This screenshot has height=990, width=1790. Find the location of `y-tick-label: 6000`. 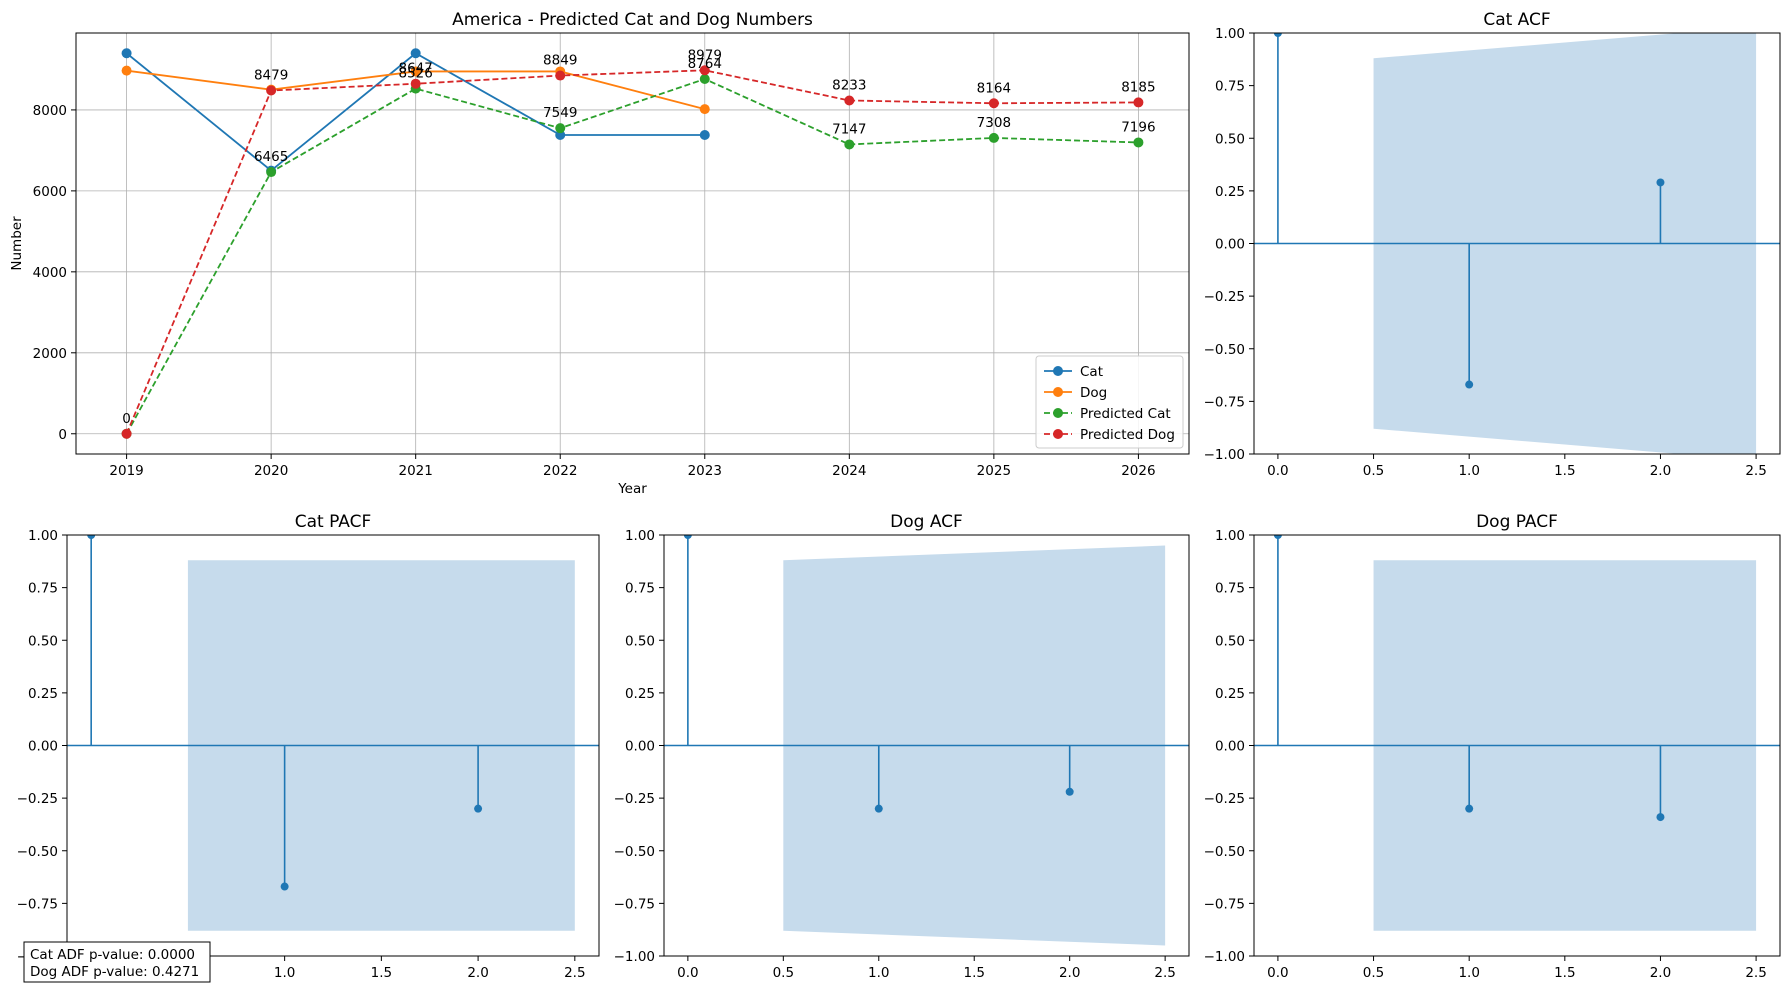

y-tick-label: 6000 is located at coordinates (50, 192).